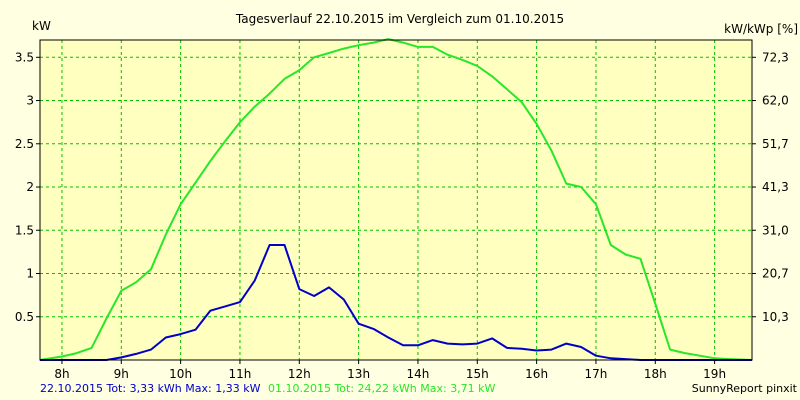 This screenshot has height=400, width=800. I want to click on y-tick-label-right: 62,0, so click(775, 101).